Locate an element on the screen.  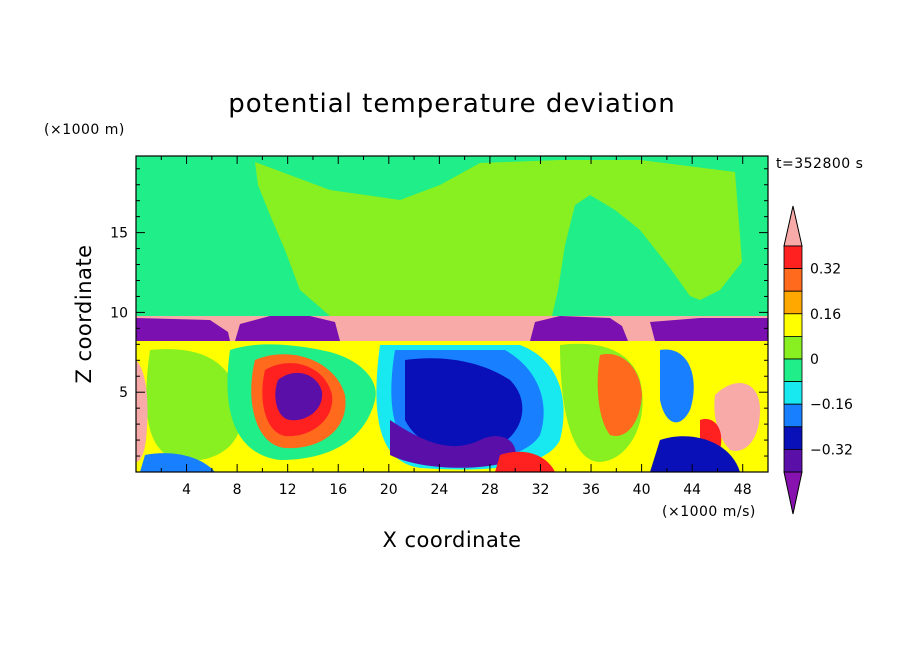
y-tick-label: 15 is located at coordinates (119, 234).